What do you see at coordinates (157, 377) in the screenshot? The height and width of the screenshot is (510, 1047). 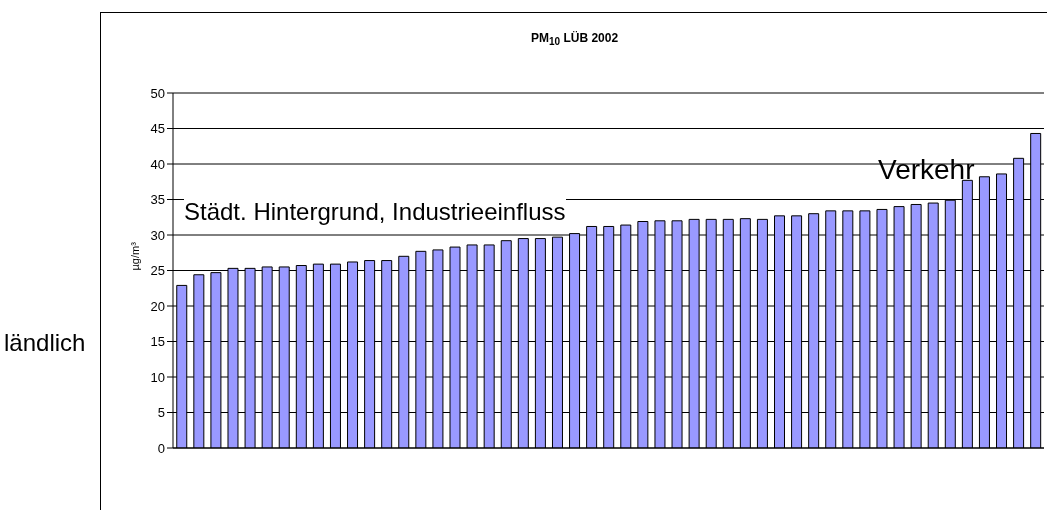 I see `y-tick-label: 10` at bounding box center [157, 377].